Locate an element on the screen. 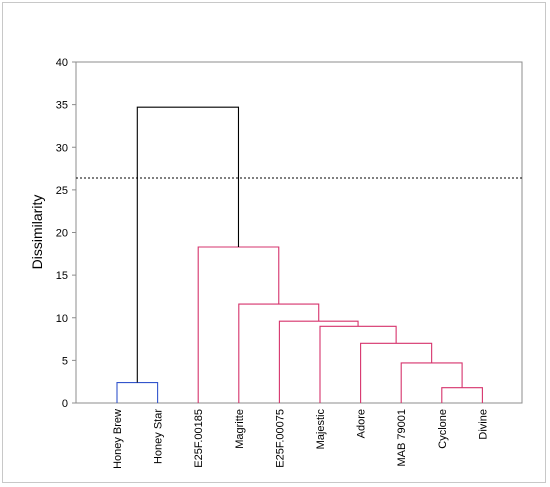 The image size is (550, 487). leaf-label: Honey Brew is located at coordinates (118, 439).